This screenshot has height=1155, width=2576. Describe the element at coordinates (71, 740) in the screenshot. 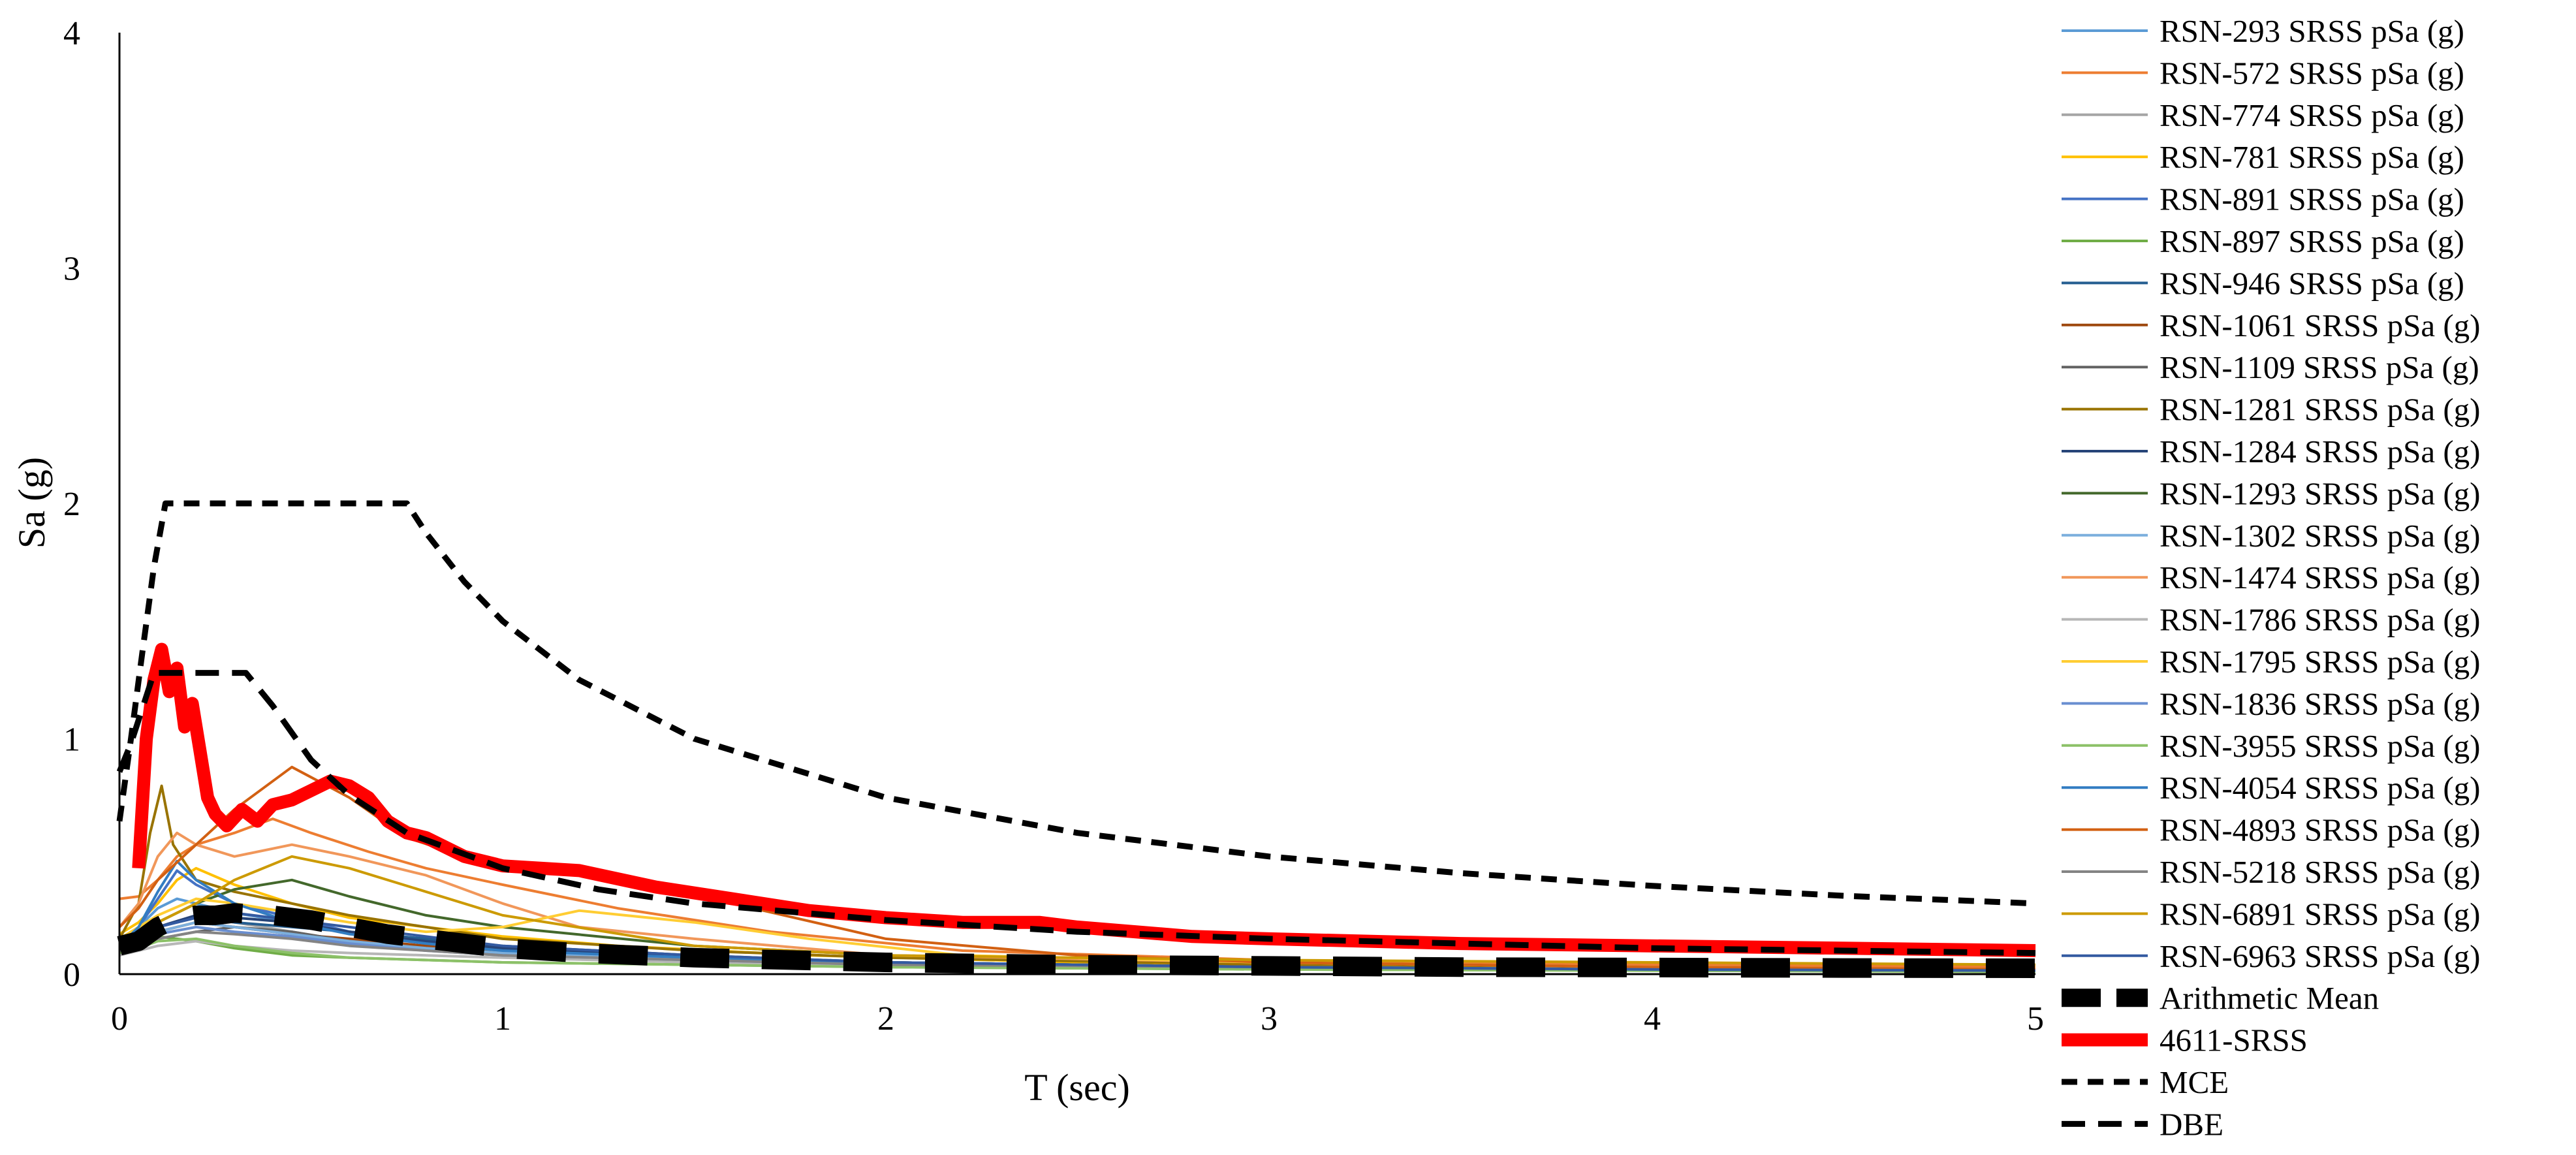

I see `y-tick-label: 1` at that location.